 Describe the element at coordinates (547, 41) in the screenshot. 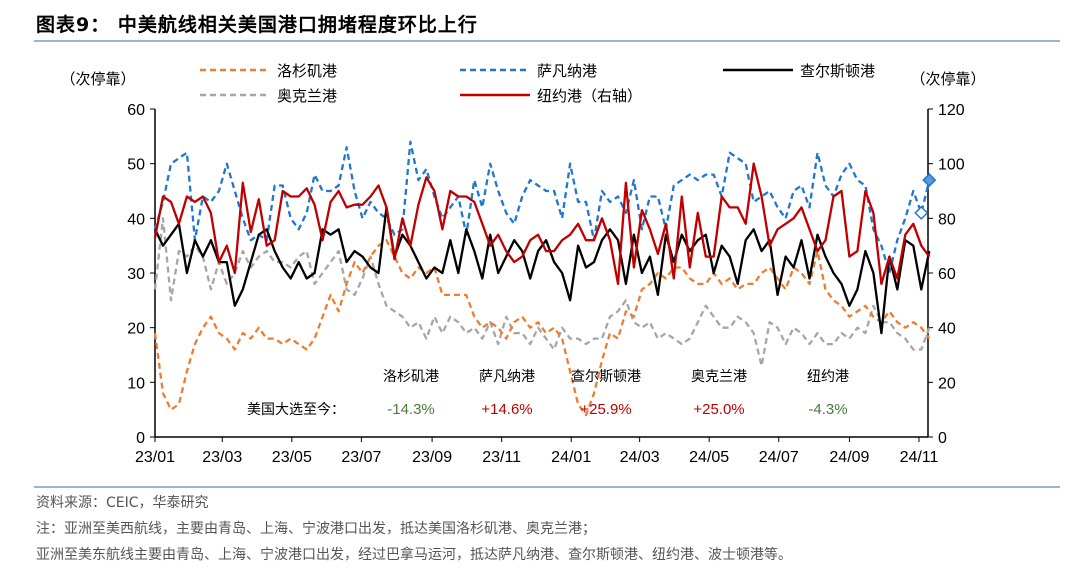

I see `title-divider` at that location.